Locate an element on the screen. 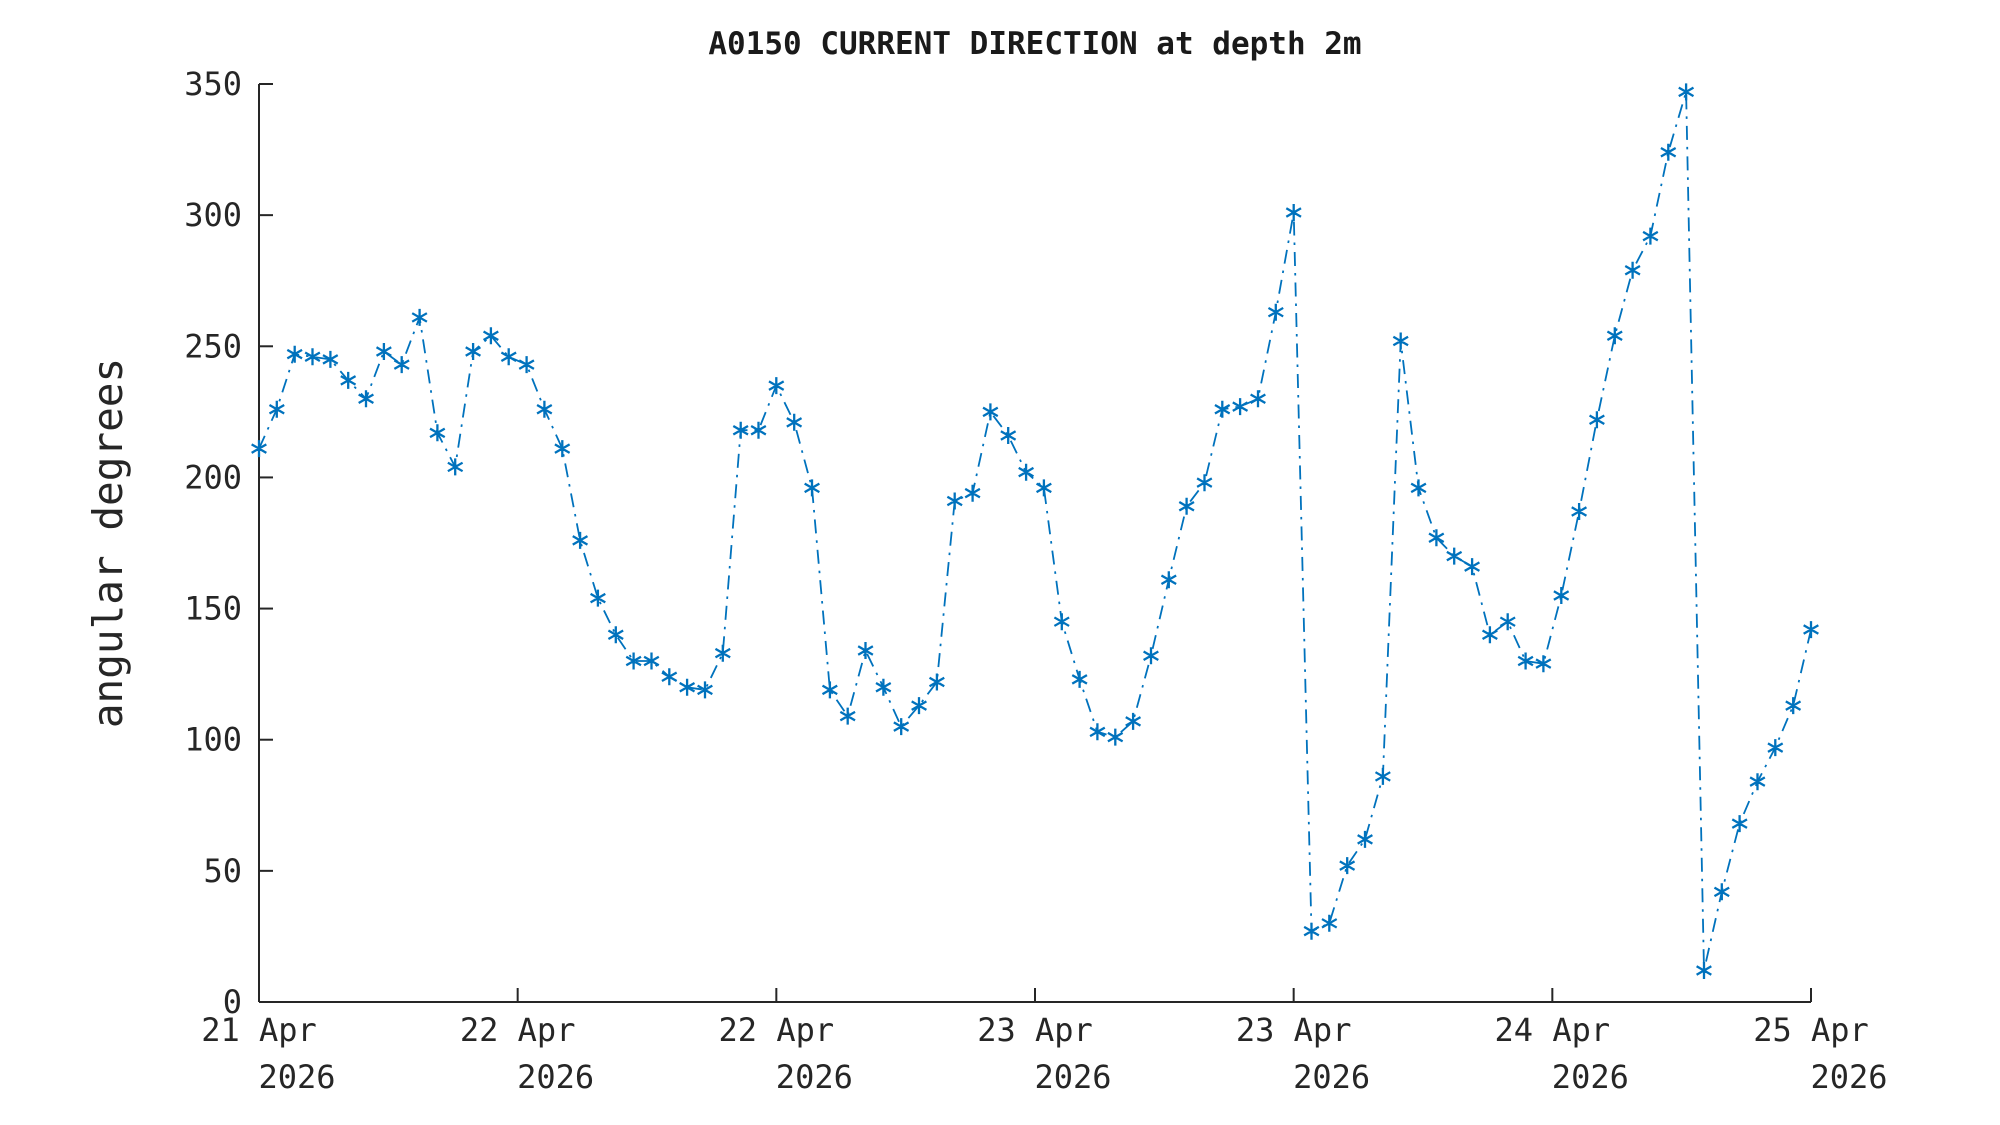 The image size is (2000, 1125). x-tick-label-date: 21 Apr is located at coordinates (259, 1030).